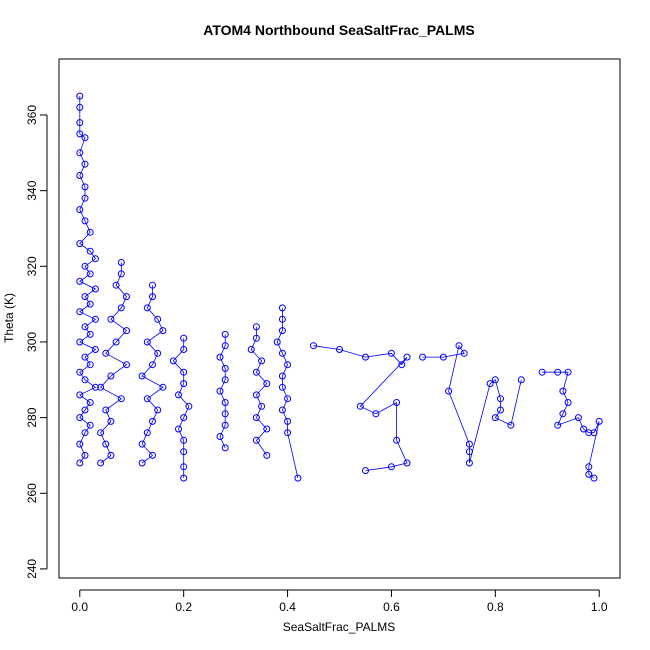  What do you see at coordinates (495, 607) in the screenshot?
I see `x-tick-label: 0.8` at bounding box center [495, 607].